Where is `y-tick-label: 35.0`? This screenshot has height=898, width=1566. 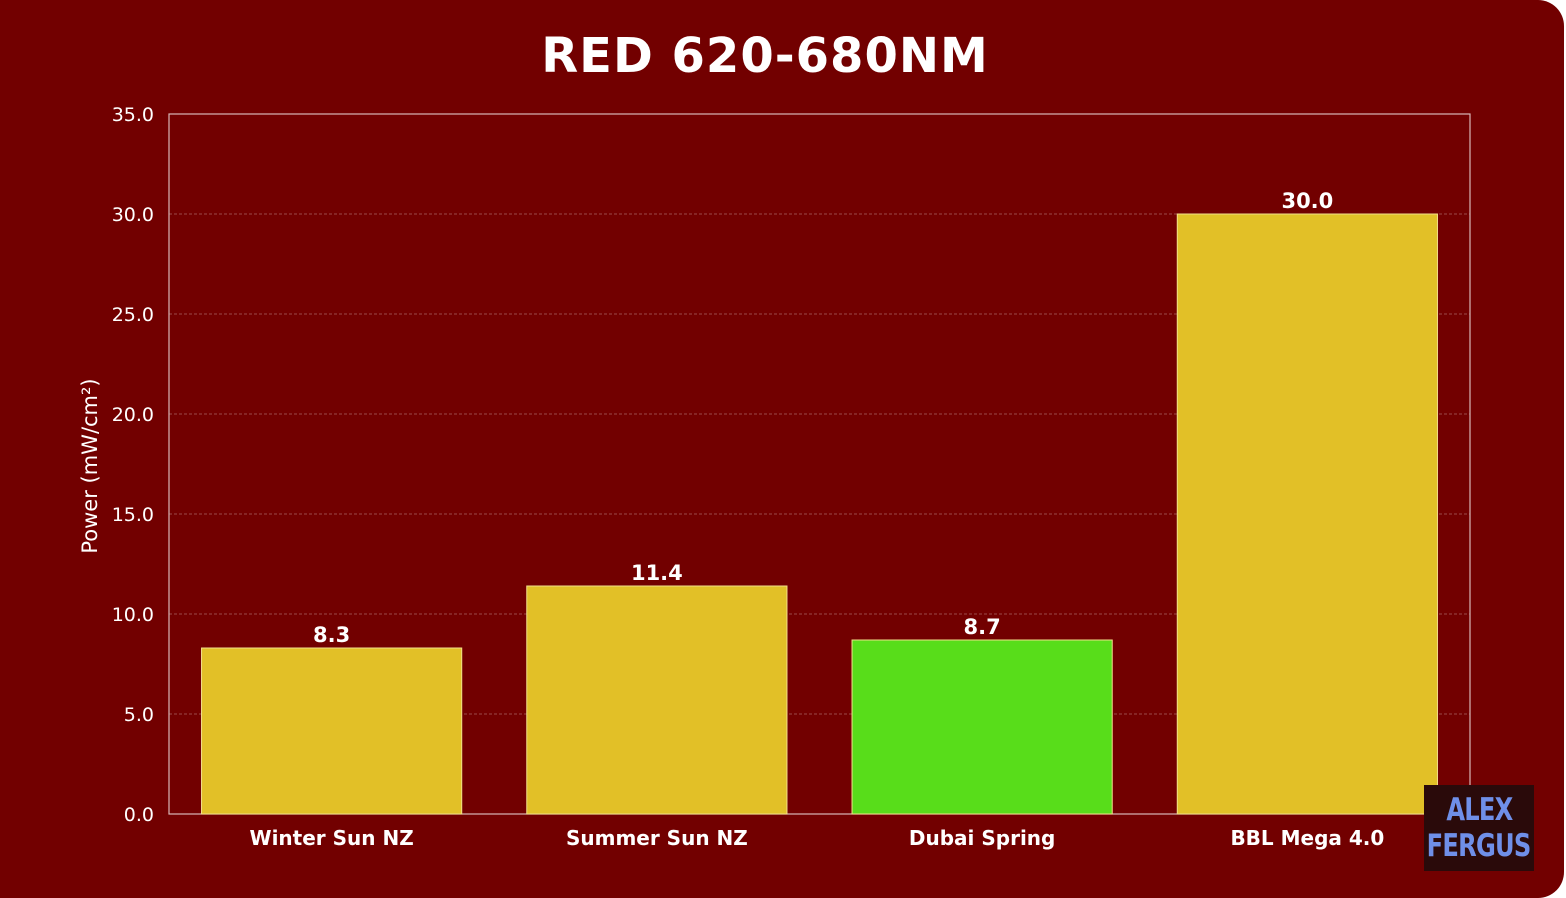
y-tick-label: 35.0 is located at coordinates (133, 115).